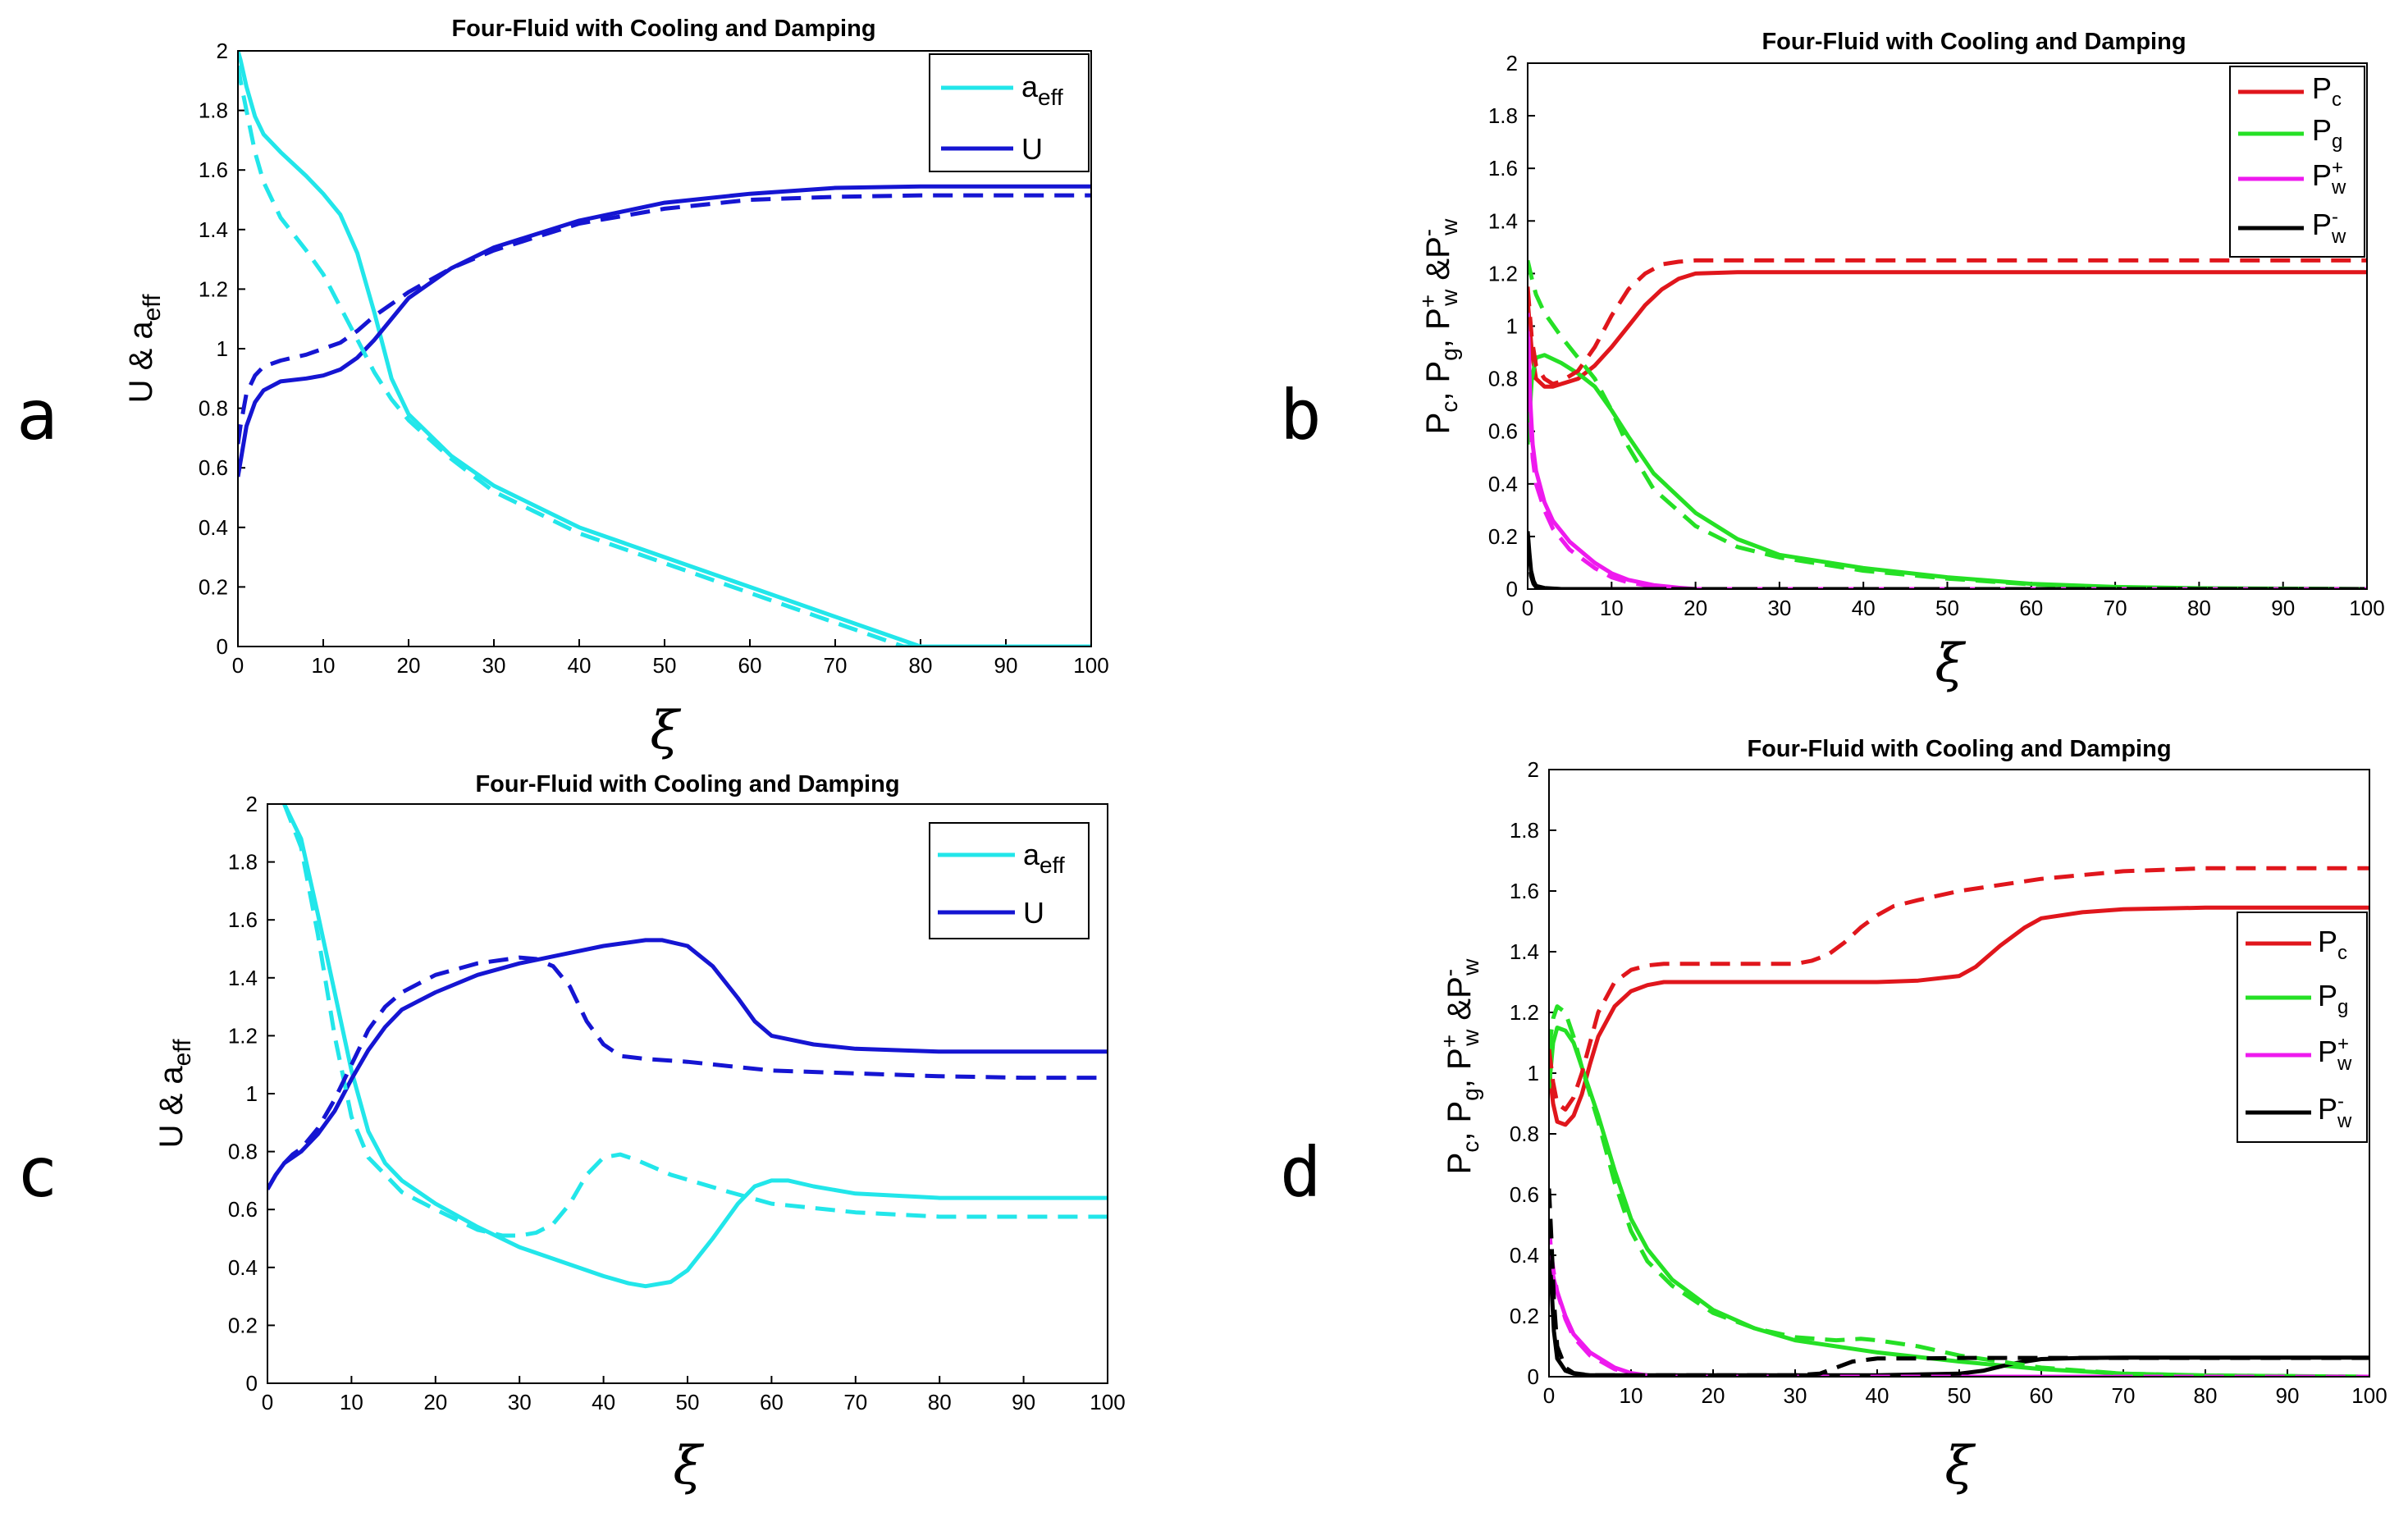  I want to click on x-tick-label-d: 40, so click(1877, 1395).